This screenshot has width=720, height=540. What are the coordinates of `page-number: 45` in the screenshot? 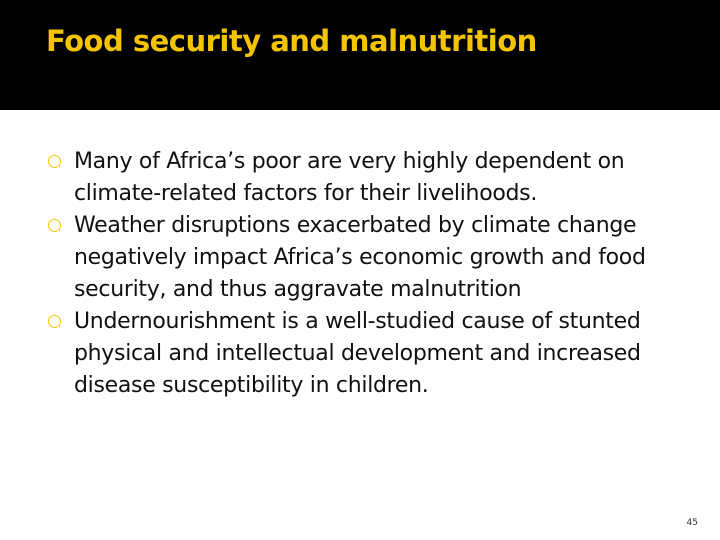 It's located at (692, 523).